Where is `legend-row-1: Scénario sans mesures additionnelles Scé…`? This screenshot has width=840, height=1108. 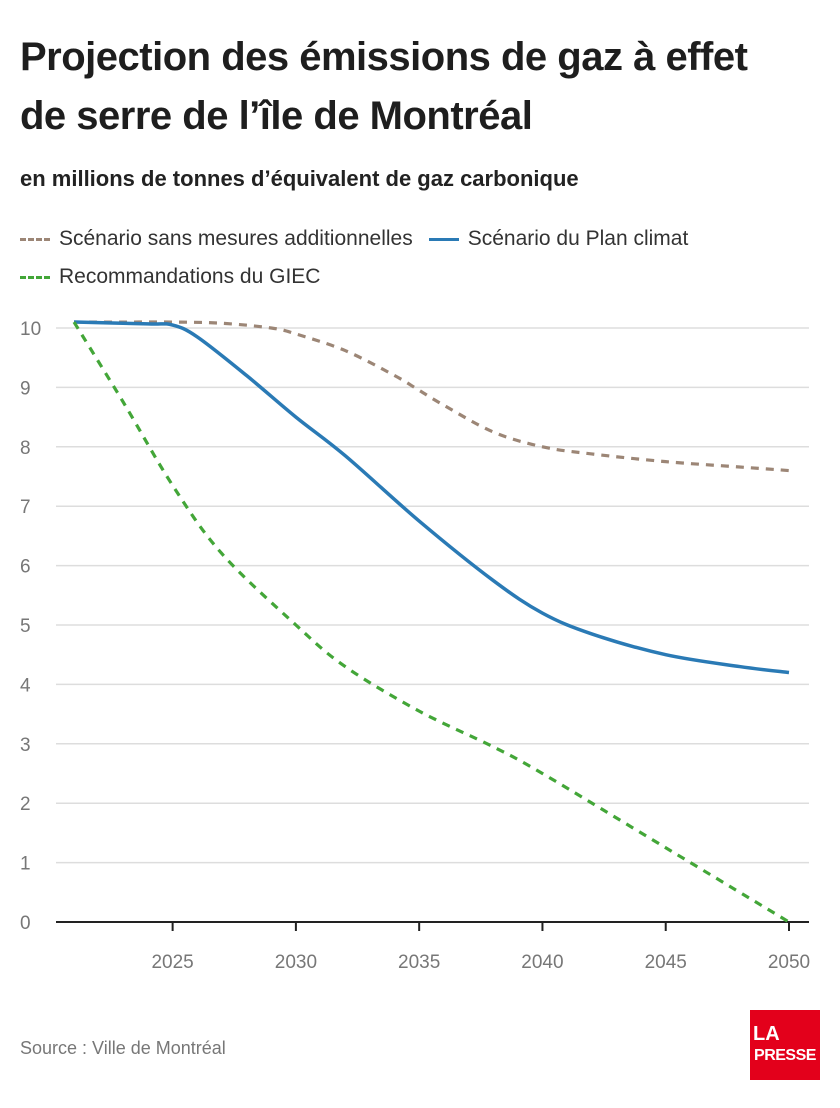
legend-row-1: Scénario sans mesures additionnelles Scé… is located at coordinates (420, 239).